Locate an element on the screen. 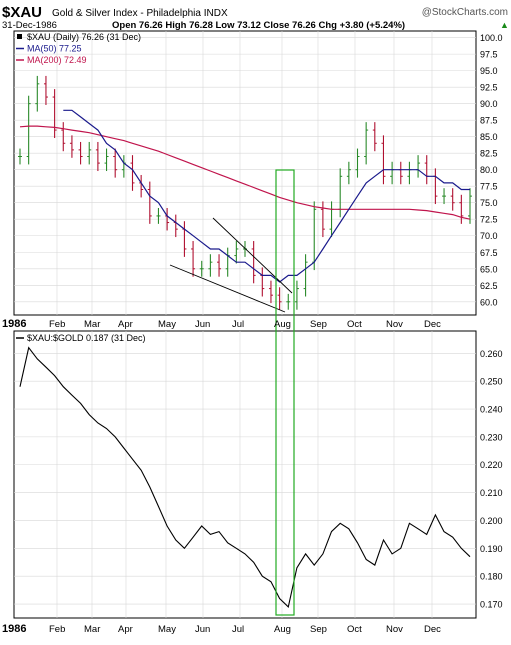 This screenshot has height=645, width=511. price-x-label: Apr is located at coordinates (125, 324).